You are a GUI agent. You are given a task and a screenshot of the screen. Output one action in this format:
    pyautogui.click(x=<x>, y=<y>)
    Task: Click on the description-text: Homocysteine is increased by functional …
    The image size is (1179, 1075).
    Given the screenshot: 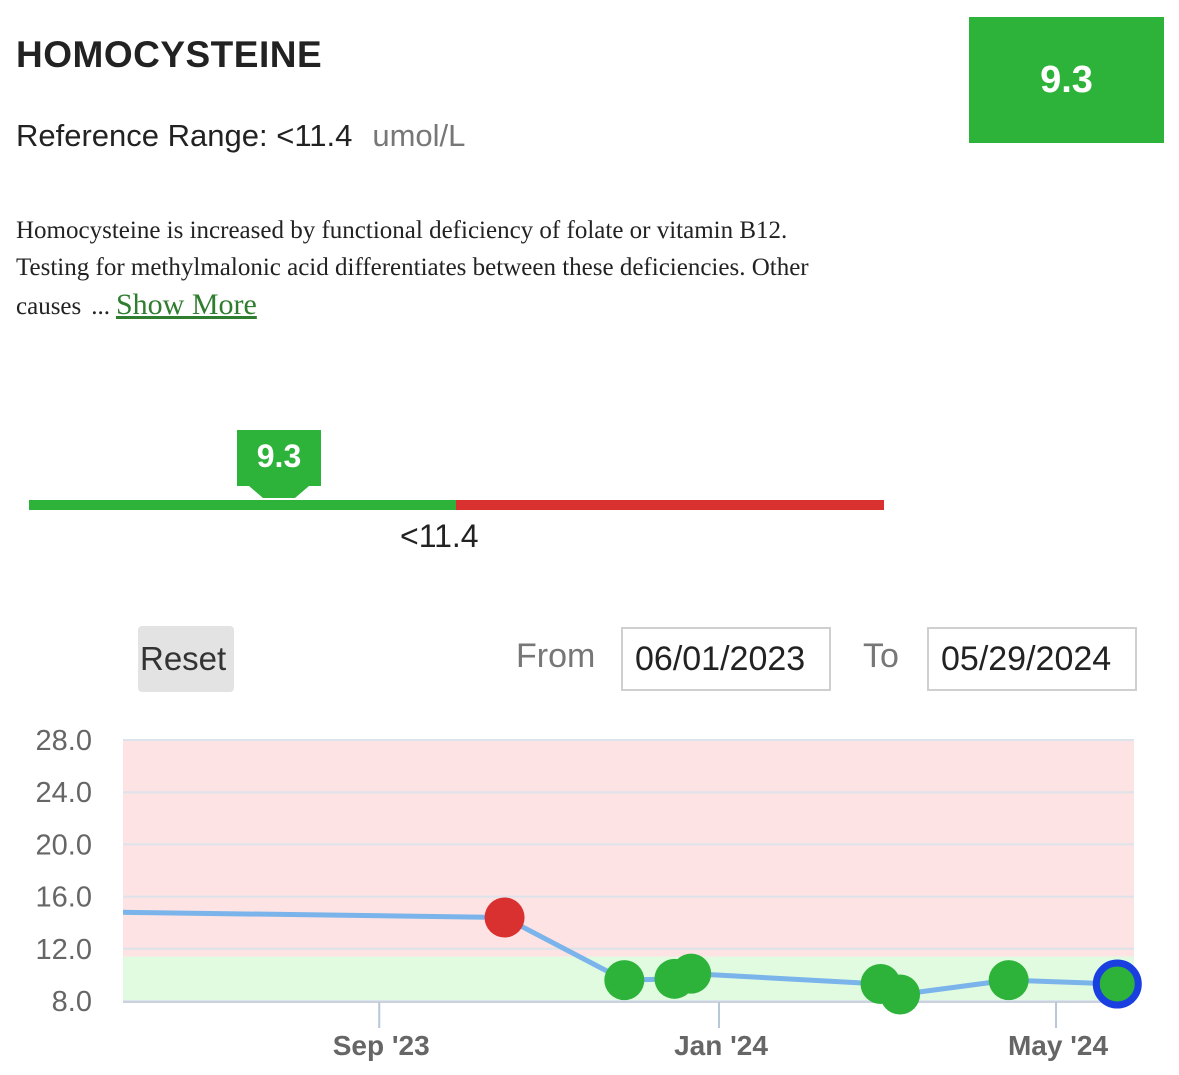 What is the action you would take?
    pyautogui.click(x=412, y=268)
    